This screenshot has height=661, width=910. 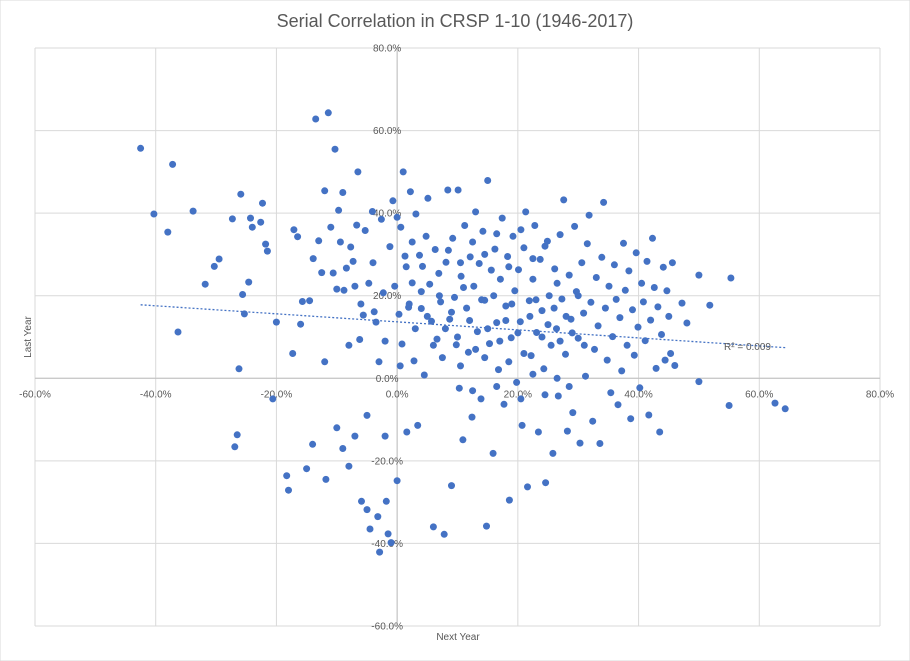 What do you see at coordinates (638, 394) in the screenshot?
I see `x-tick-label: 40.0%` at bounding box center [638, 394].